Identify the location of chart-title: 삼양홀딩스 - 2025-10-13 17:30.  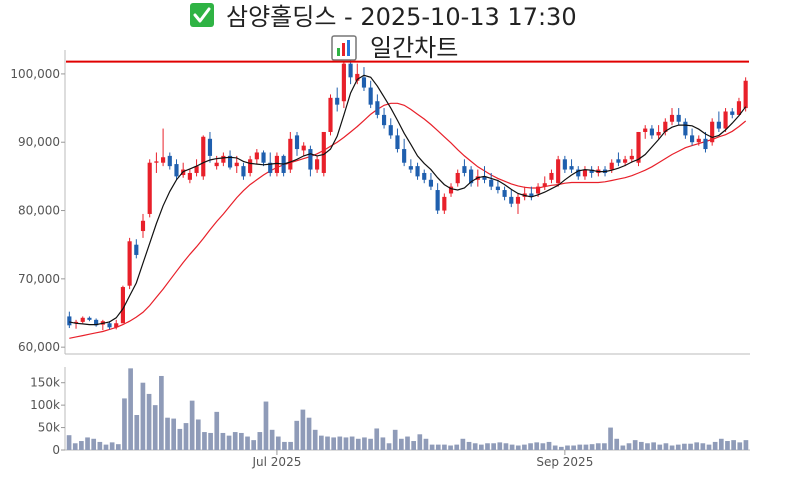
(401, 17).